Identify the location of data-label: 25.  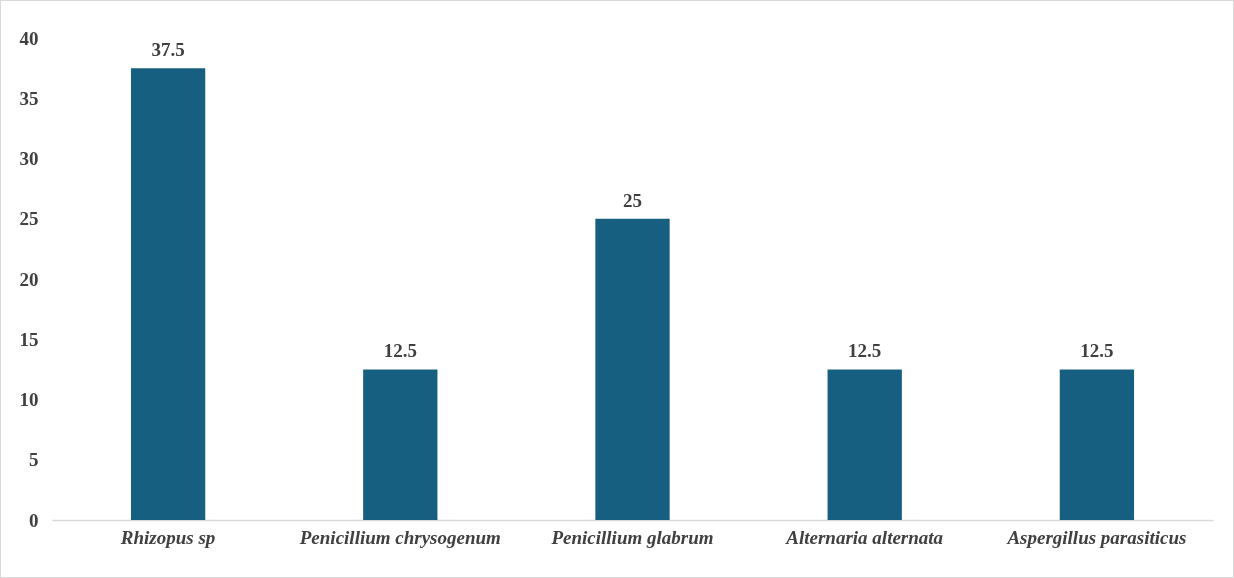
(632, 200).